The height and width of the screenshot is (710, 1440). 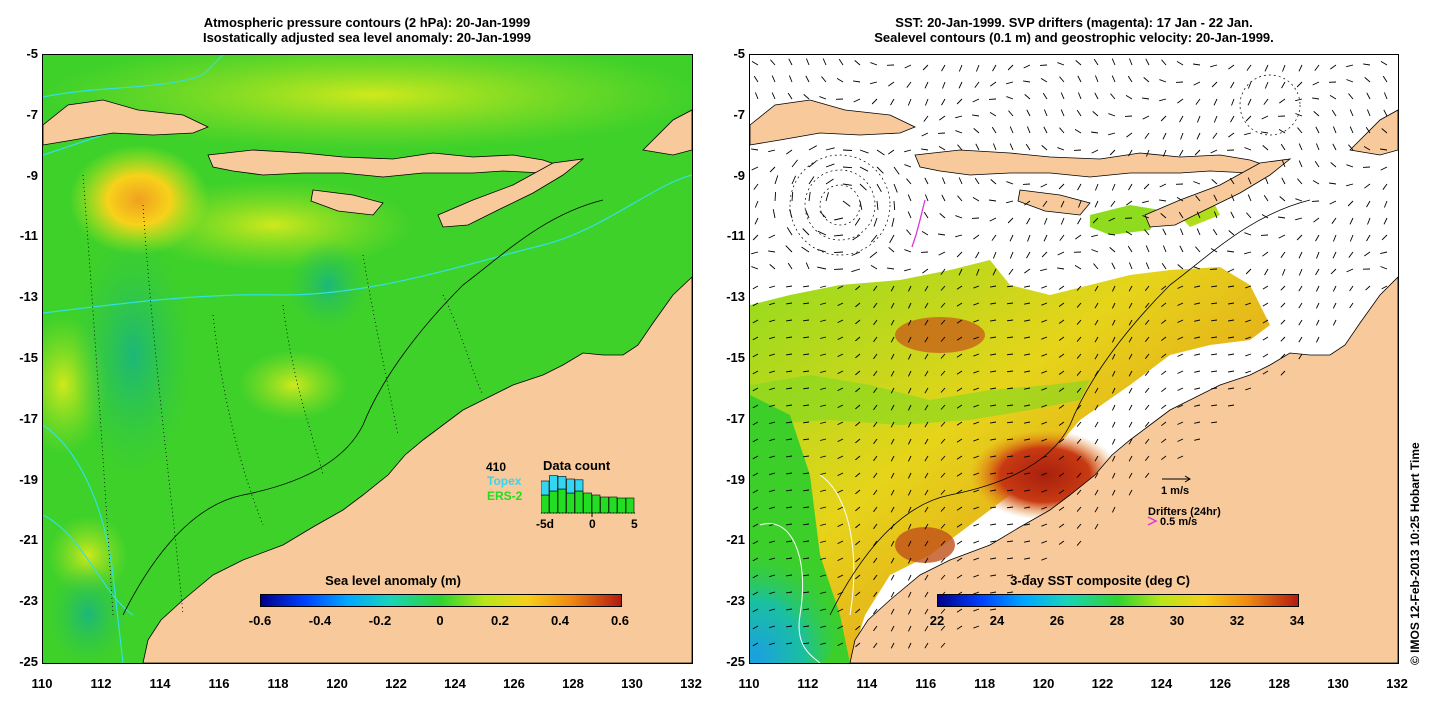 I want to click on right-colorbar-tick: 26, so click(x=1057, y=620).